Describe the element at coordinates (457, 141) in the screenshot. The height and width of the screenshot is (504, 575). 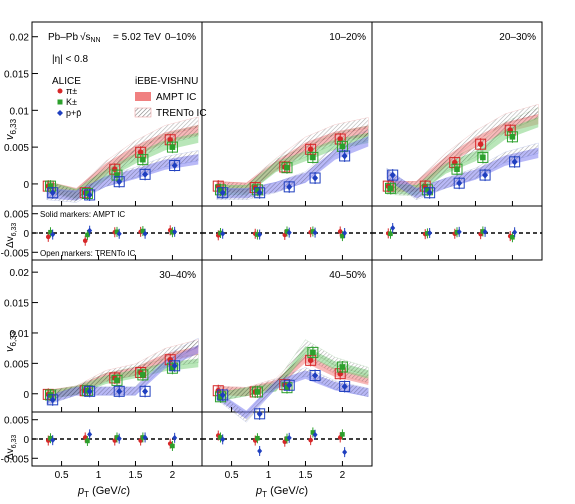
I see `panel-2: 20–30%` at that location.